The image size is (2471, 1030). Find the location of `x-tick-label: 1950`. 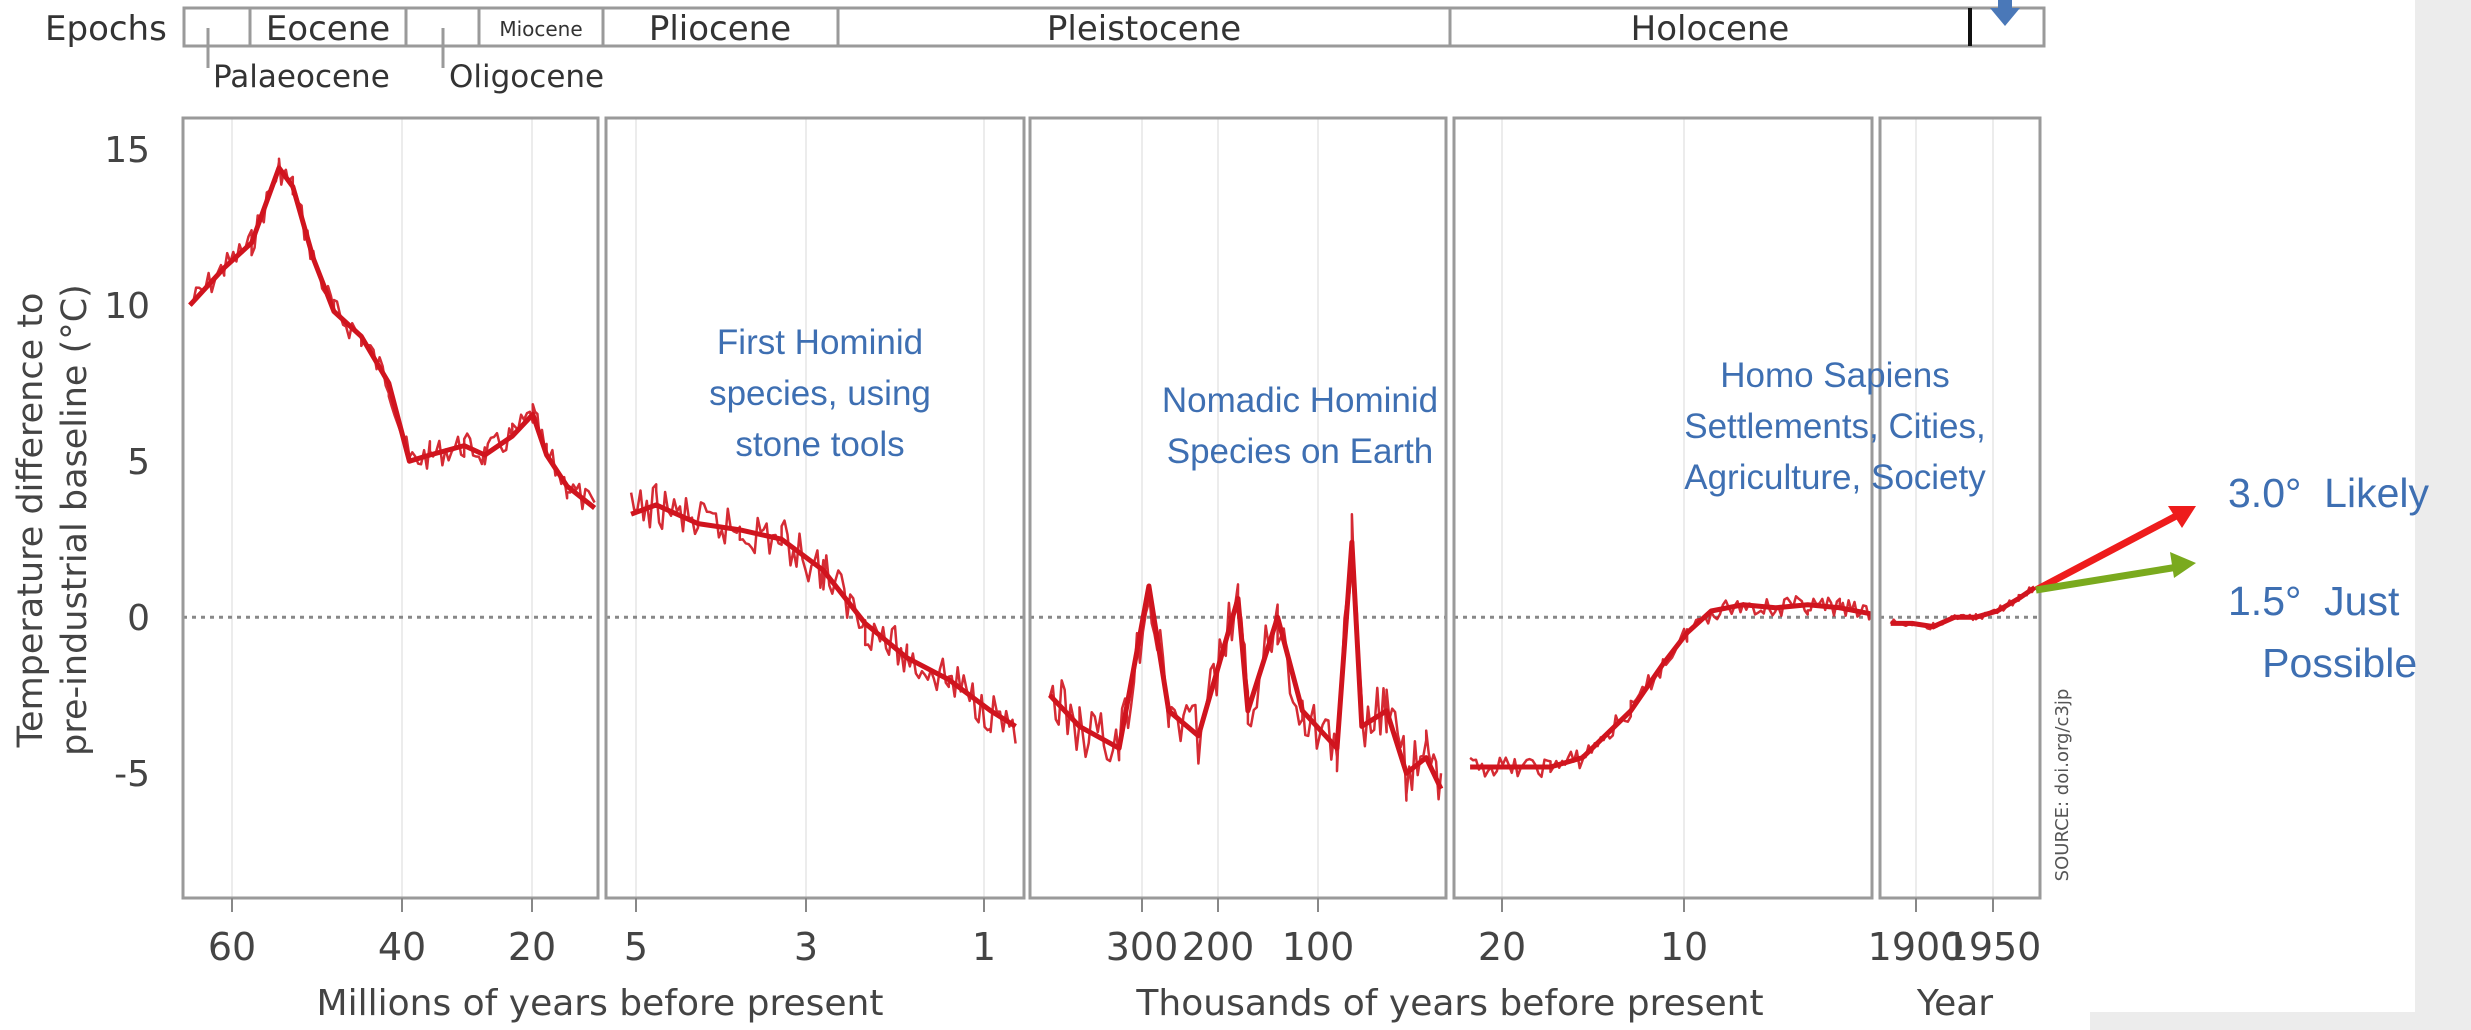

x-tick-label: 1950 is located at coordinates (1993, 947).